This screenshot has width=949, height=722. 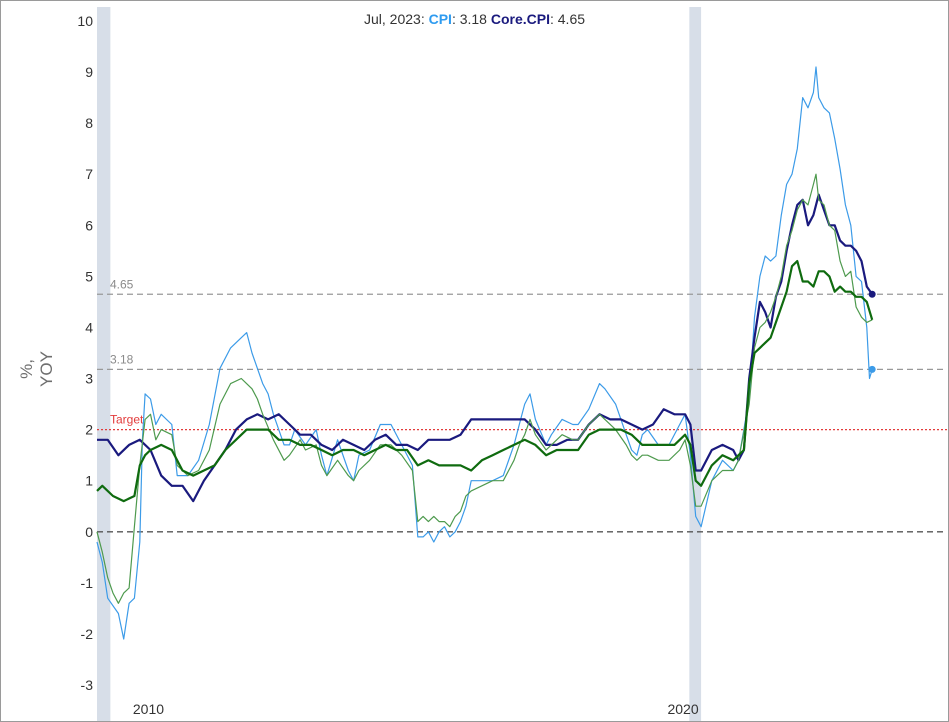 I want to click on y-tick-label: 8, so click(x=89, y=123).